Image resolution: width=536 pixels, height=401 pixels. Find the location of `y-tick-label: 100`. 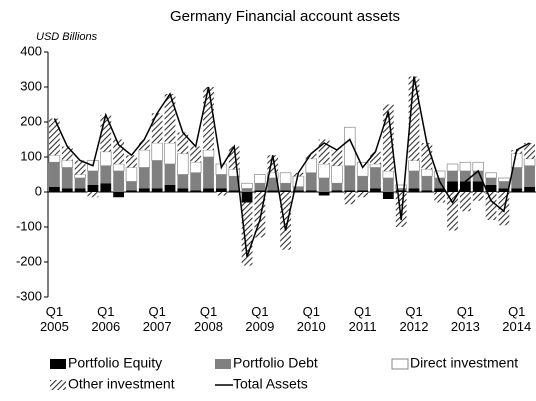

y-tick-label: 100 is located at coordinates (31, 155).